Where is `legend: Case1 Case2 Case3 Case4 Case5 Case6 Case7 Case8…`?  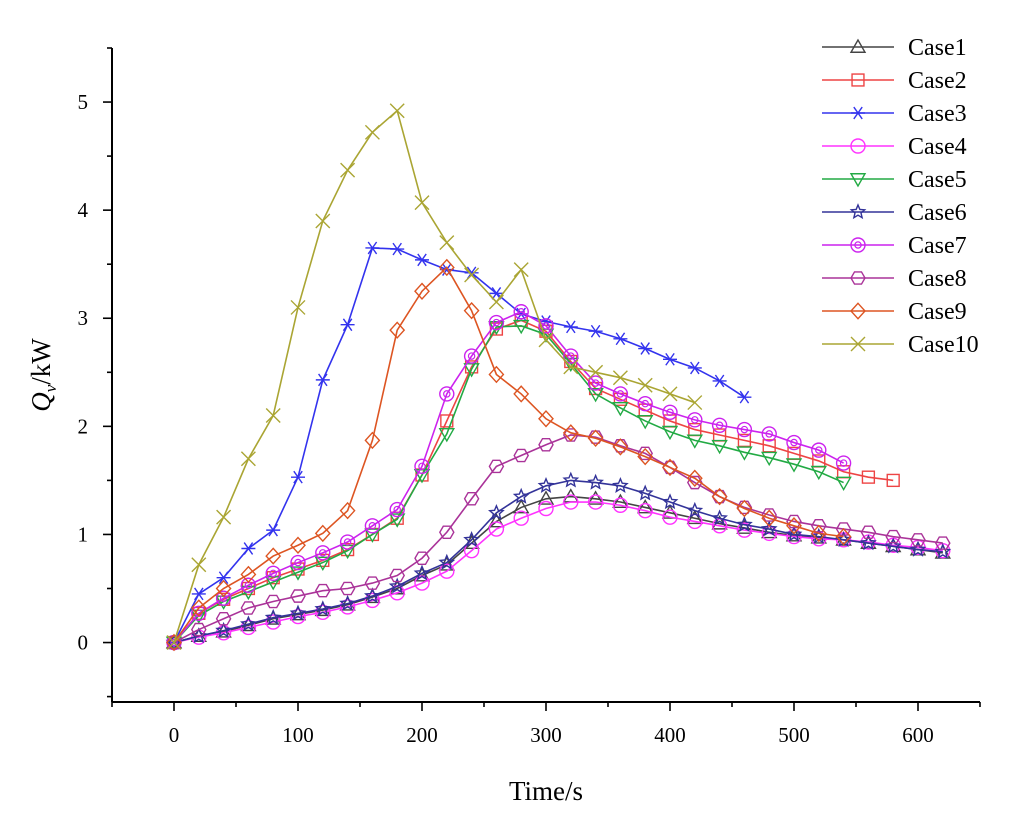
legend: Case1 Case2 Case3 Case4 Case5 Case6 Case7 Case8… is located at coordinates (900, 196).